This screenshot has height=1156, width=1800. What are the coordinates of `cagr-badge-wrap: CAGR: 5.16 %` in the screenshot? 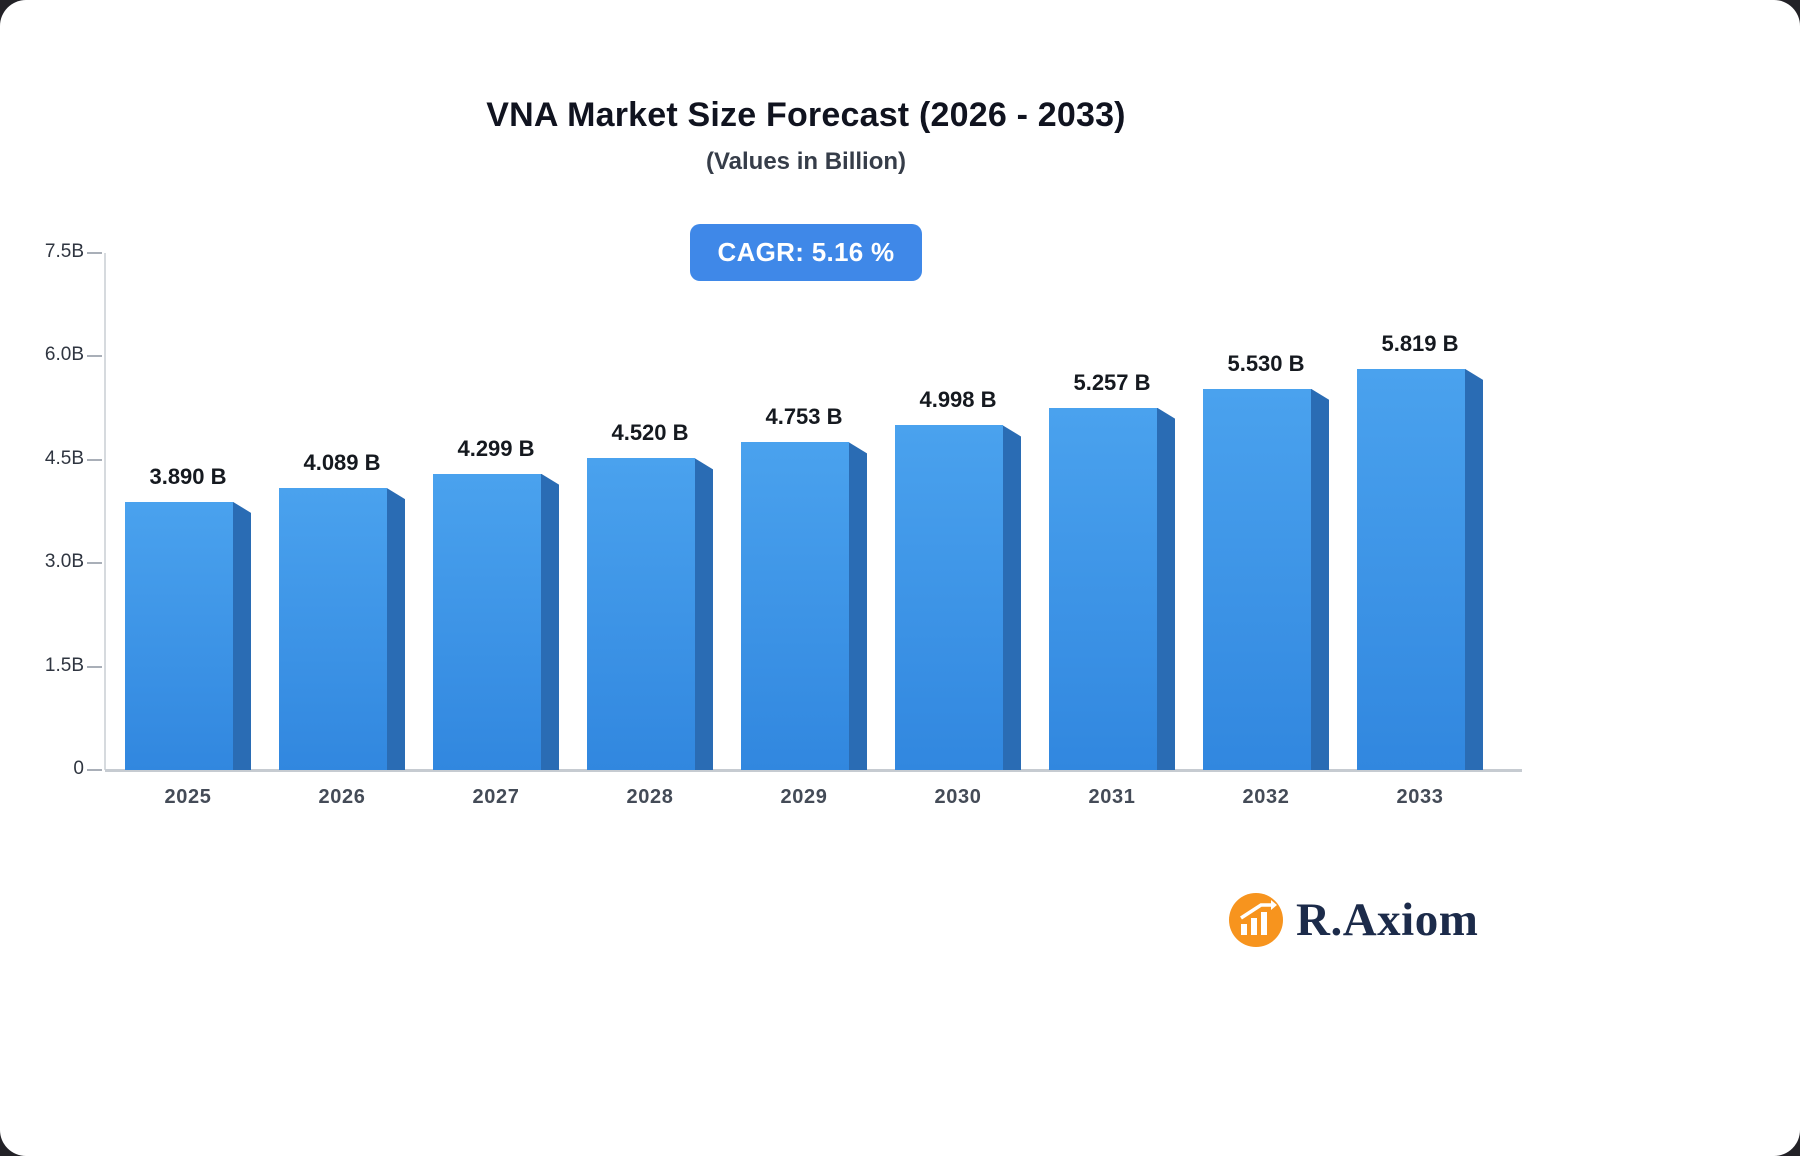 It's located at (806, 252).